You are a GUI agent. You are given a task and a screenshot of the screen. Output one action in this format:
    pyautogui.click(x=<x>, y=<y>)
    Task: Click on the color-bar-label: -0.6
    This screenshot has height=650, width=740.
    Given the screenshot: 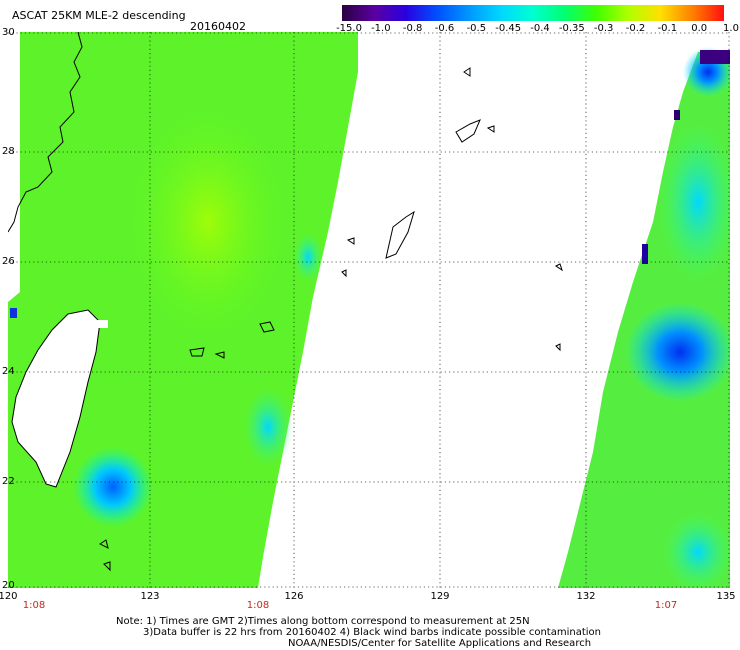 What is the action you would take?
    pyautogui.click(x=444, y=28)
    